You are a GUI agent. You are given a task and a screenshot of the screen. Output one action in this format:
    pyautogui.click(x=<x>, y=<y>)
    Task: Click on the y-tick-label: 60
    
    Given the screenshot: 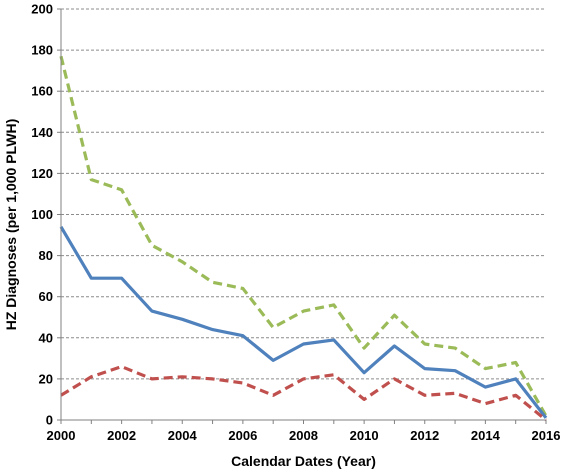 What is the action you would take?
    pyautogui.click(x=46, y=296)
    